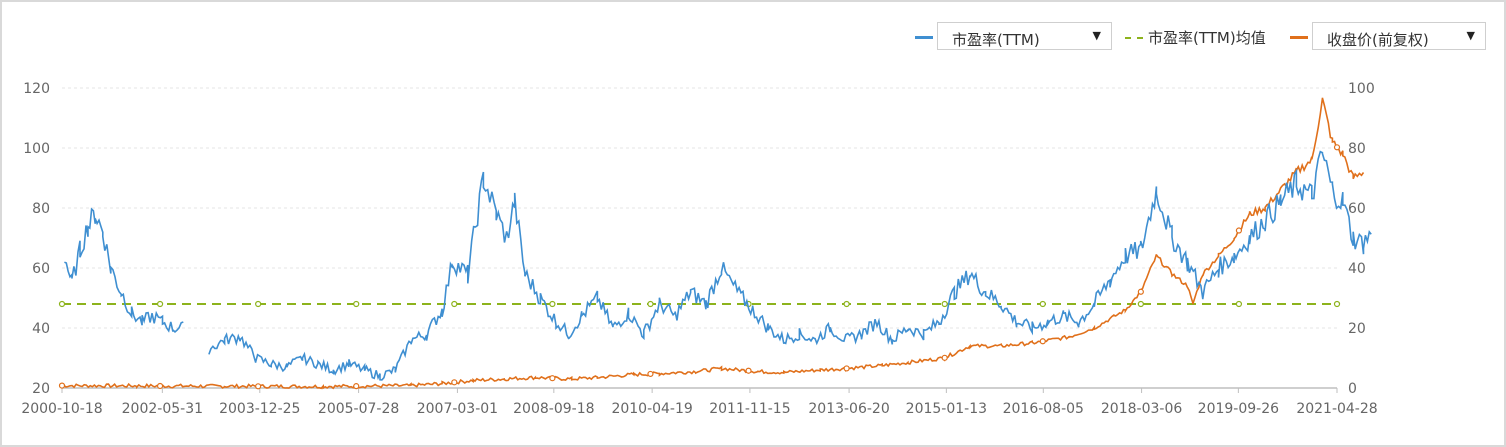 The width and height of the screenshot is (1506, 447). I want to click on y-left-tick-label: 40, so click(41, 329).